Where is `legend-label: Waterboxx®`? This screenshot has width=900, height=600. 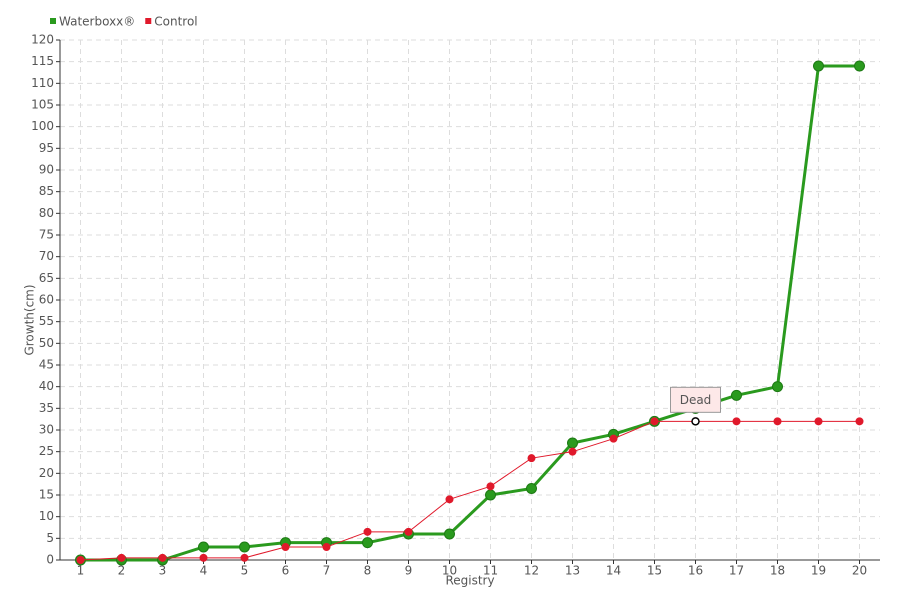 legend-label: Waterboxx® is located at coordinates (97, 22).